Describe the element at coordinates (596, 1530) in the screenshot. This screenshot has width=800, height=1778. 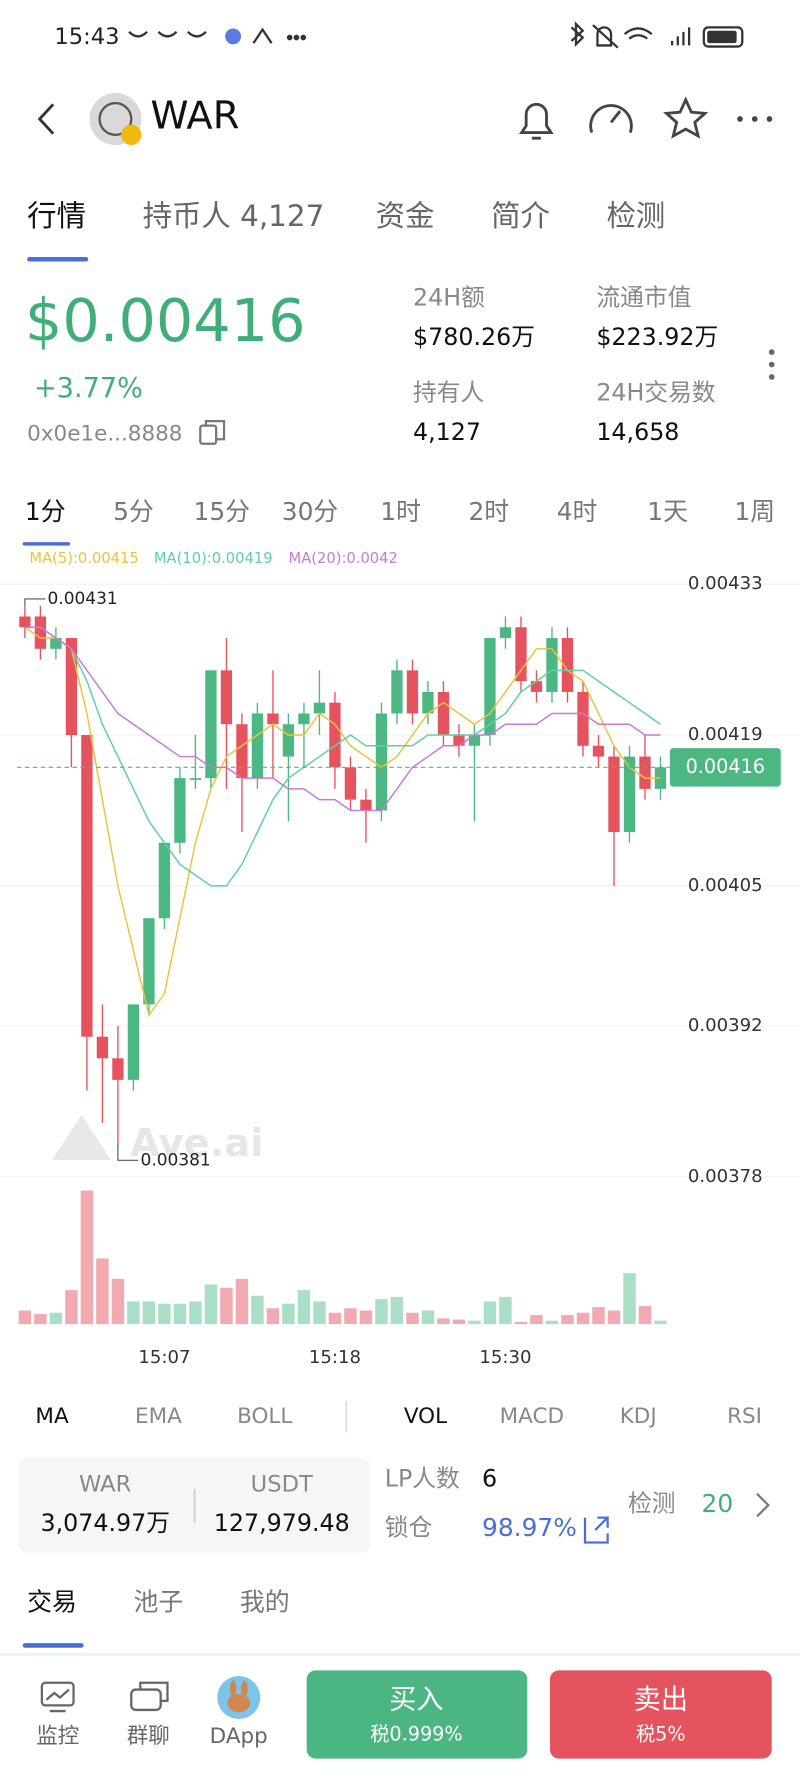
I see `external-link-icon` at that location.